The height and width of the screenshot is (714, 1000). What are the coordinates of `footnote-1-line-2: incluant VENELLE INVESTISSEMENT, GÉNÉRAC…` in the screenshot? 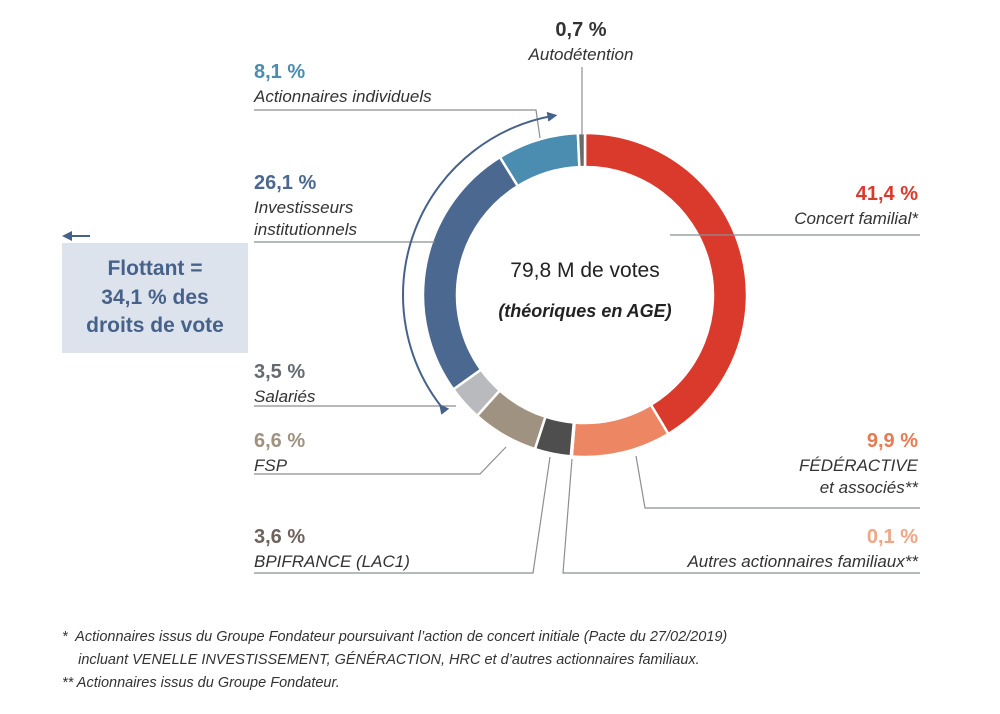 It's located at (381, 659).